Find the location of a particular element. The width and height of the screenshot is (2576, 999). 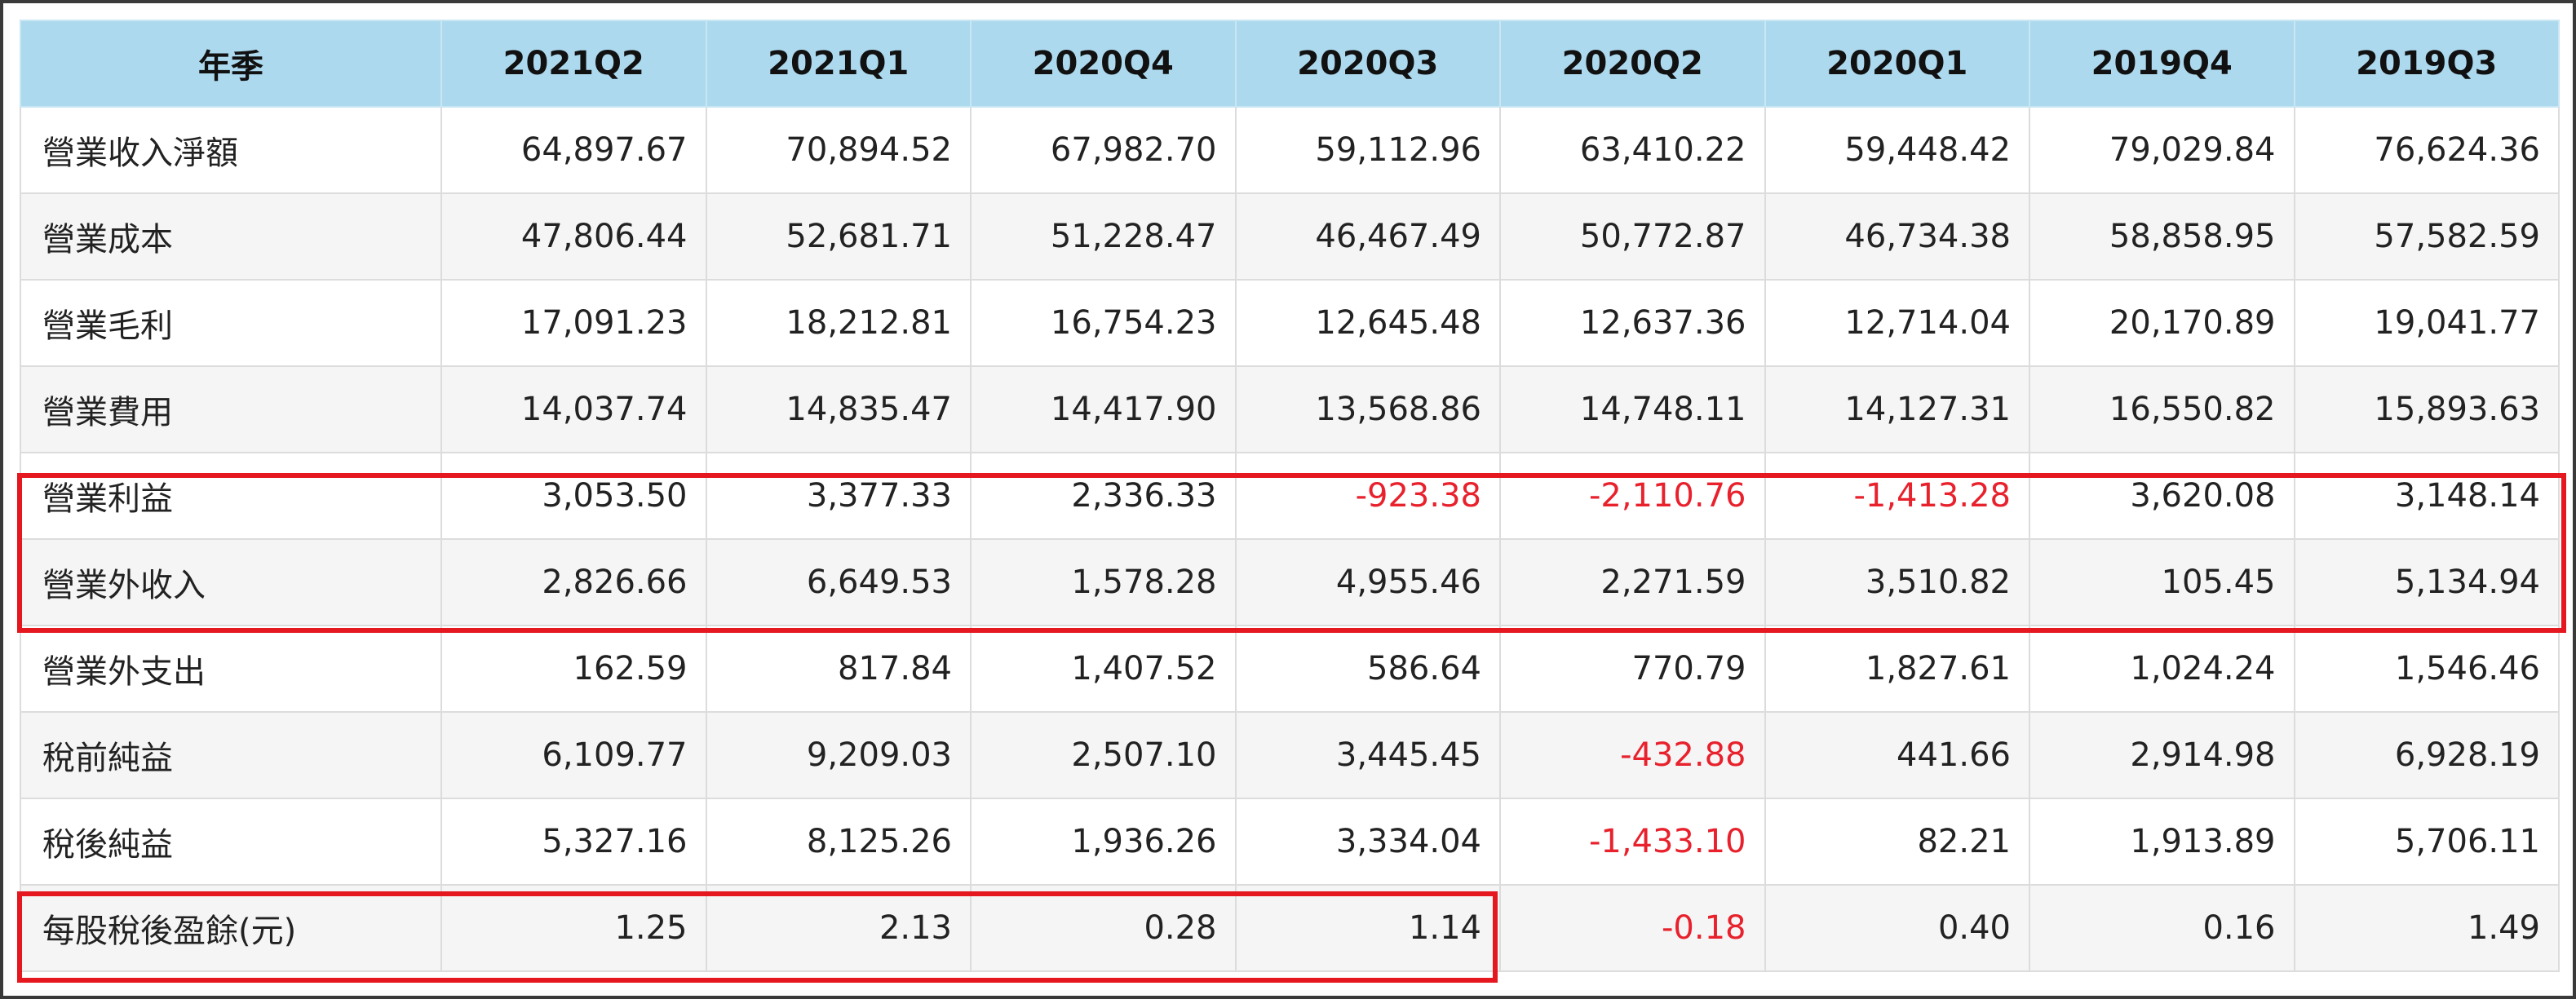

value-cell: 6,109.77 is located at coordinates (573, 755).